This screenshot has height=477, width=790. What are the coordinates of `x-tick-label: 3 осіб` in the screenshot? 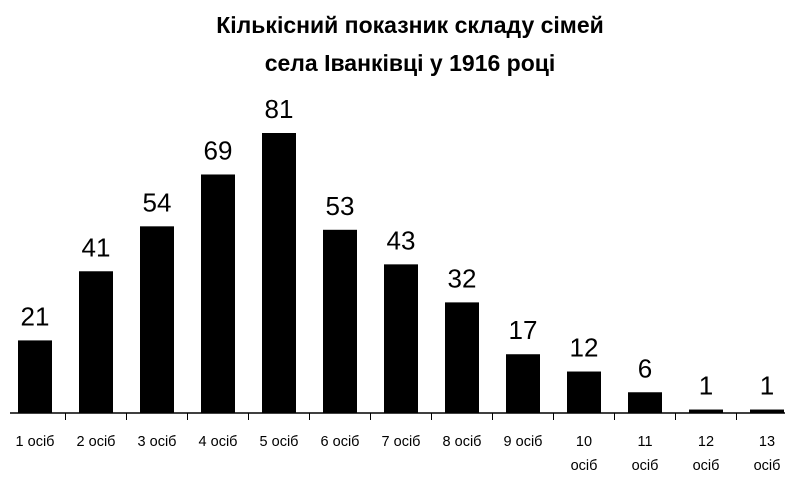 It's located at (157, 442).